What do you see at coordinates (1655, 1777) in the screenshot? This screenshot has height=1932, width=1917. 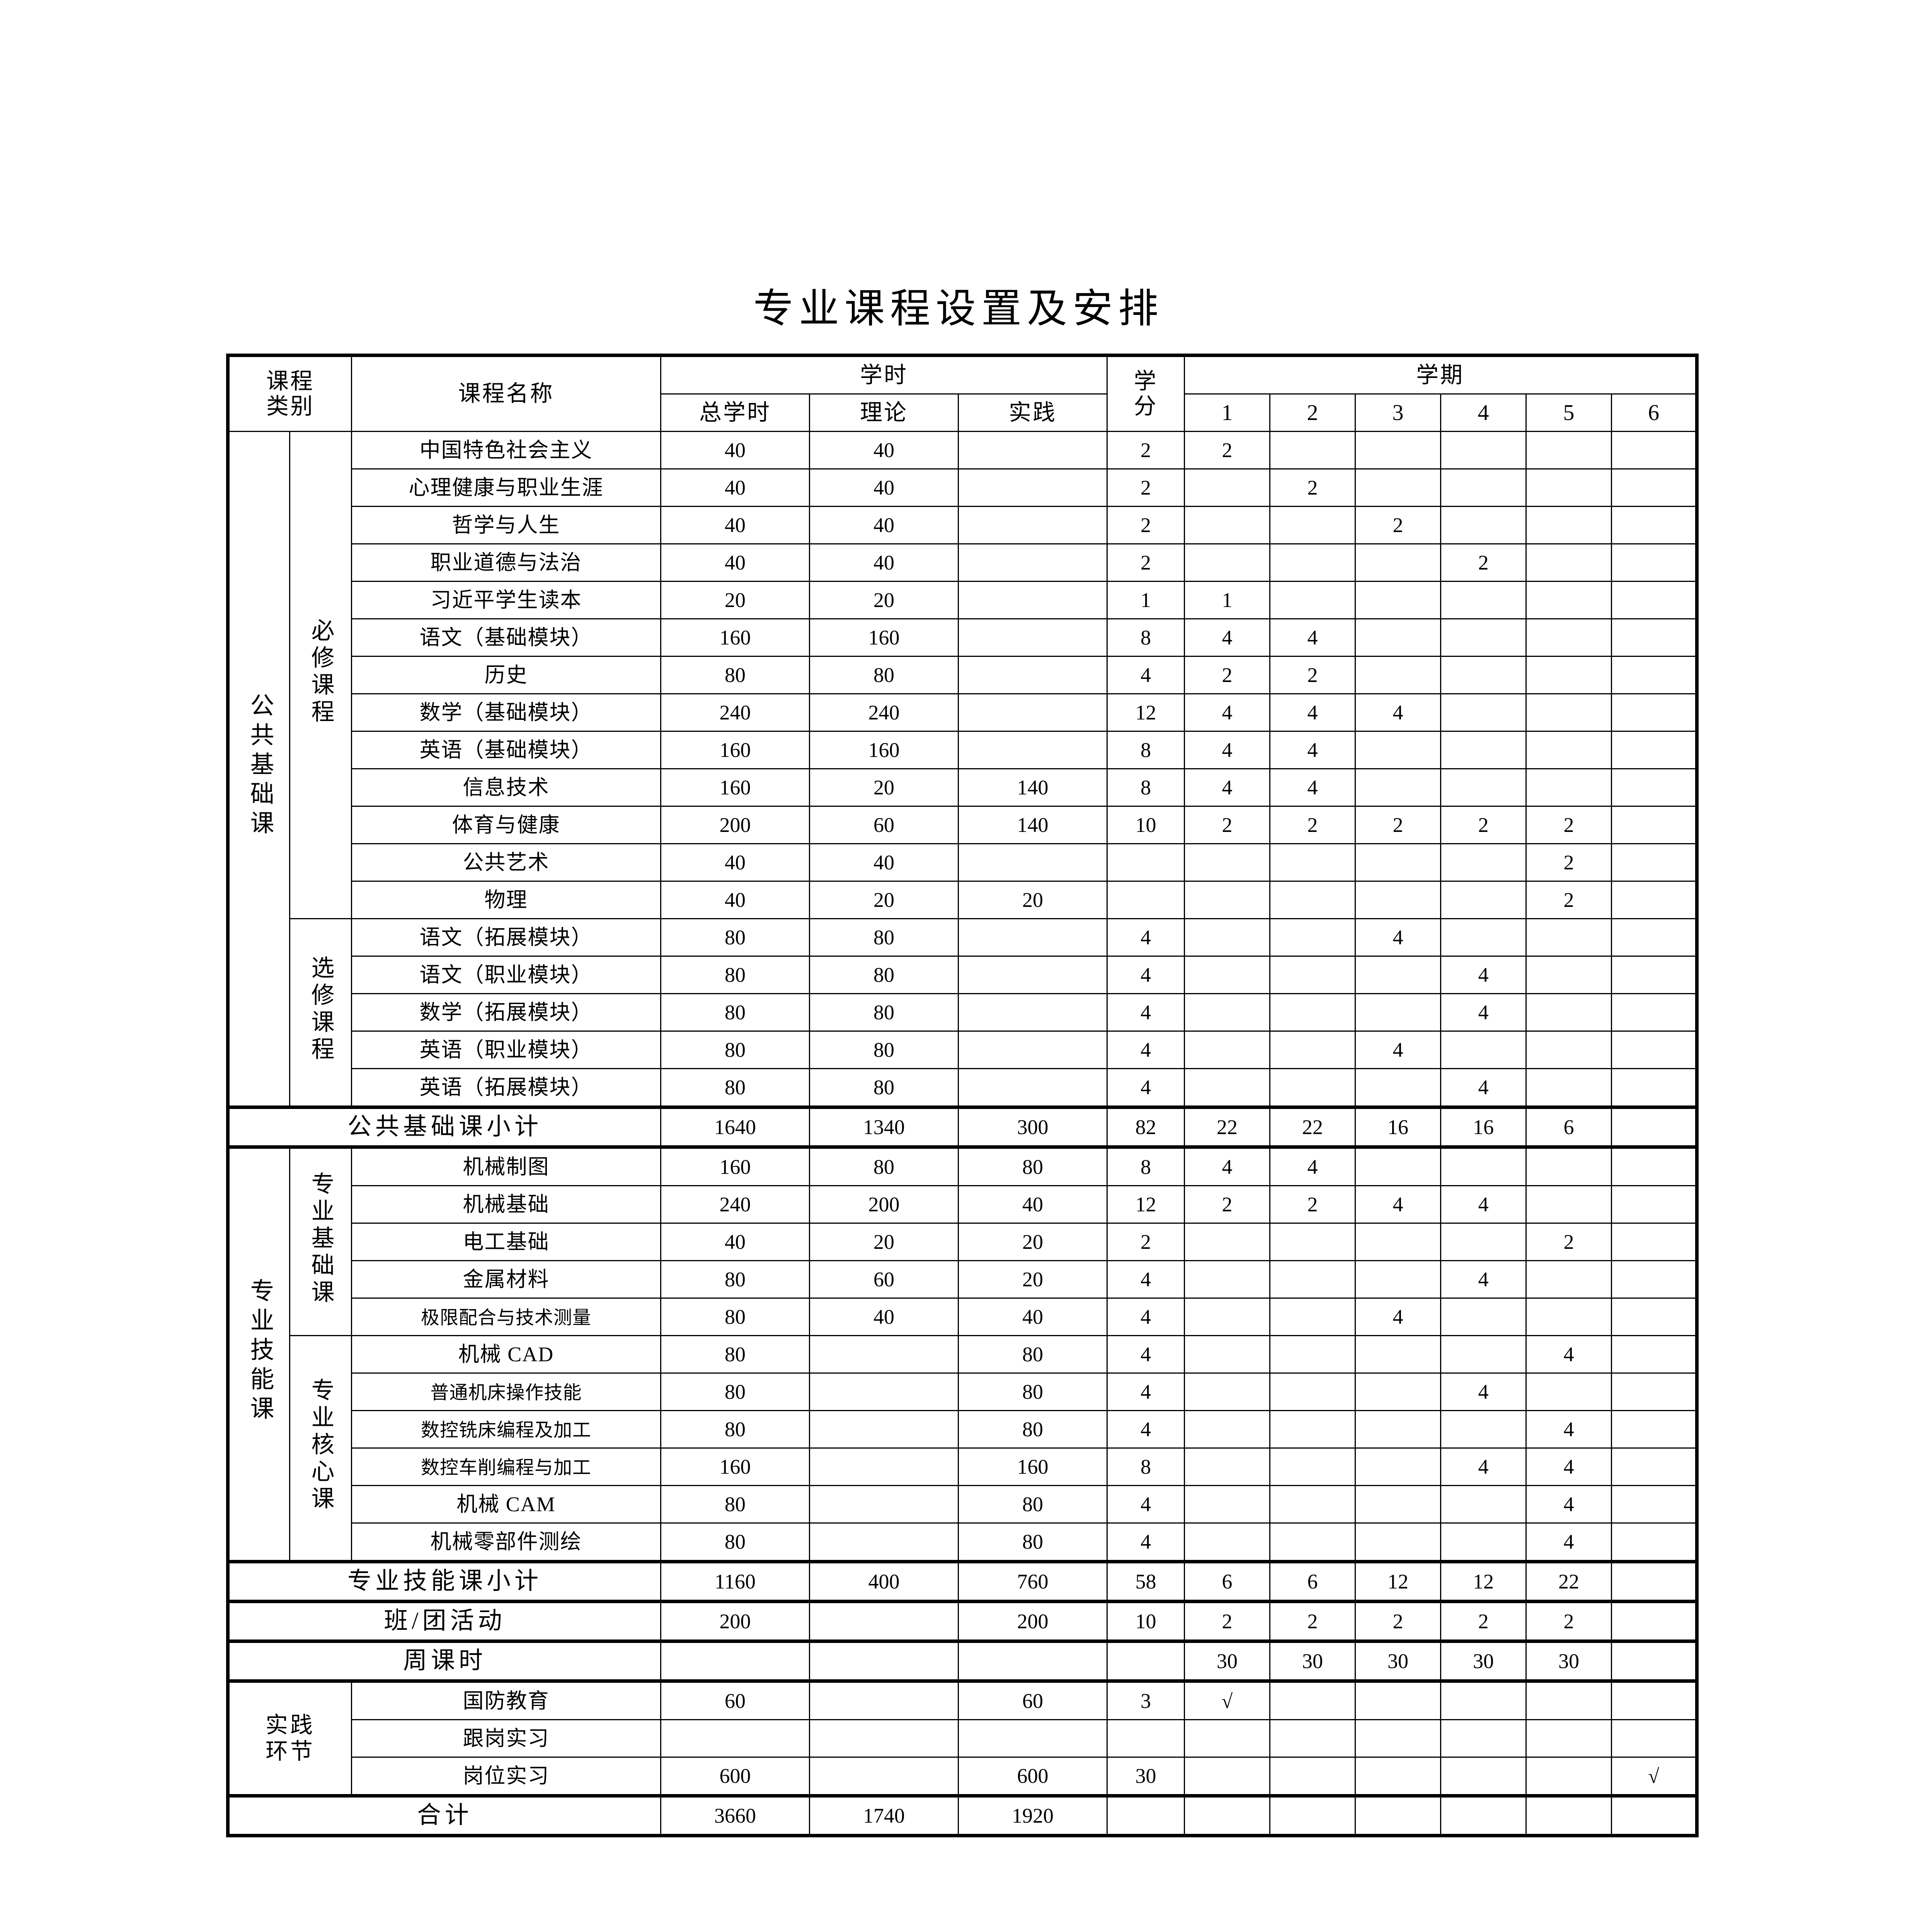 I see `semester-6-cell: √` at bounding box center [1655, 1777].